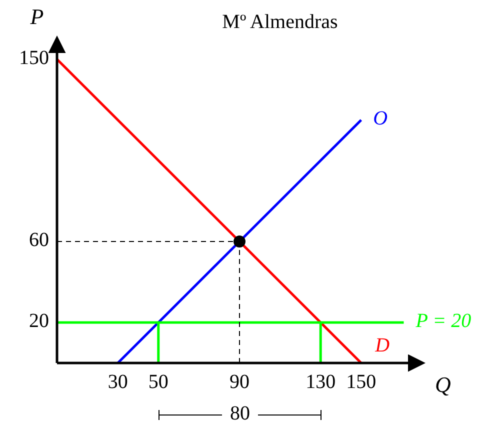 The width and height of the screenshot is (497, 427). Describe the element at coordinates (36, 16) in the screenshot. I see `y-axis-title: P` at that location.